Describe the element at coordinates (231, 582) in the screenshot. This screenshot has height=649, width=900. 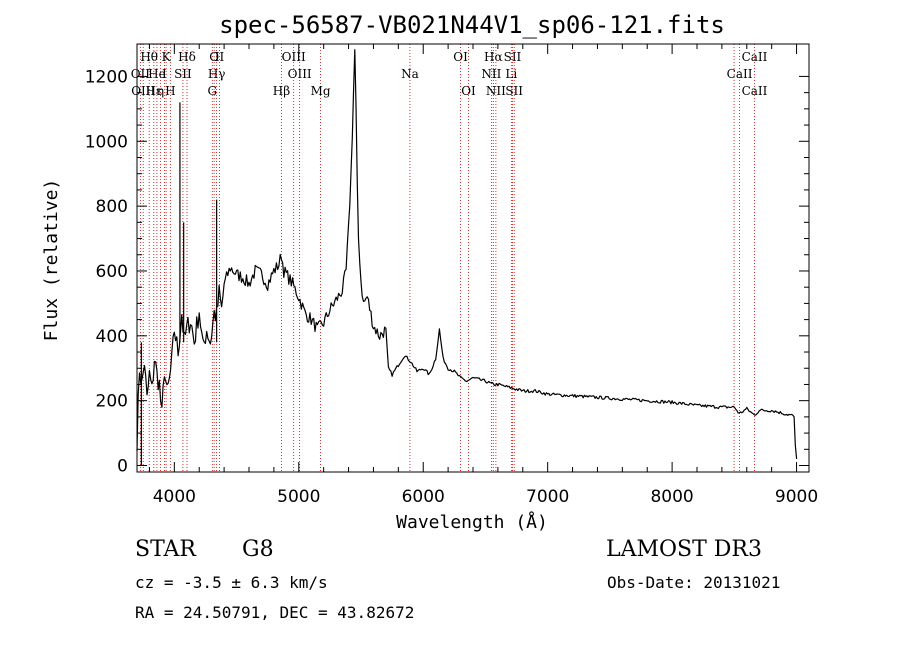
I see `redshift-text: cz = -3.5 ± 6.3 km/s` at that location.